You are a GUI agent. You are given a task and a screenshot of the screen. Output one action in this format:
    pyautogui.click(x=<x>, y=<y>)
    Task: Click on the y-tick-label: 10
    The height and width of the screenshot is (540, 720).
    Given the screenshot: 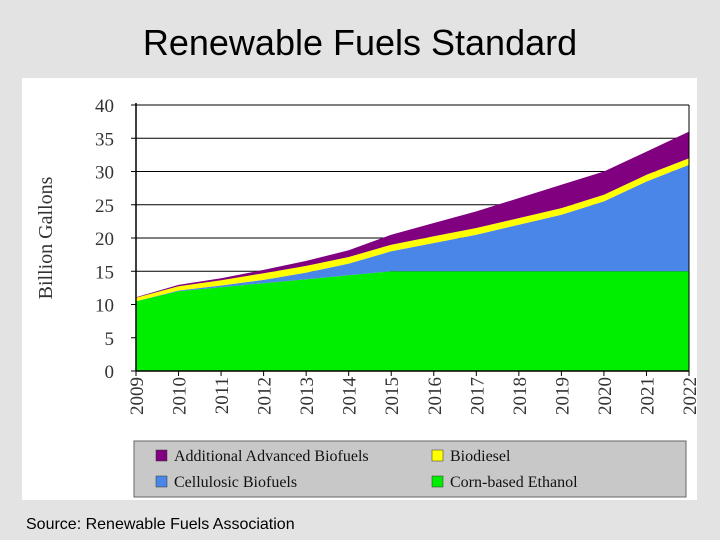 What is the action you would take?
    pyautogui.click(x=104, y=306)
    